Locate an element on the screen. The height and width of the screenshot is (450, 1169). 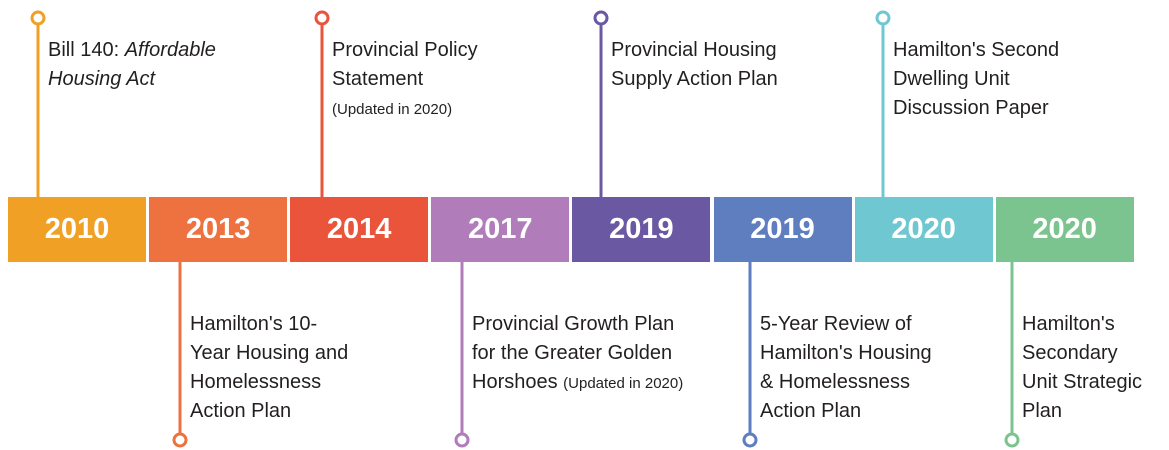
event-text: Provincial Housing Supply Action Plan is located at coordinates (694, 65).